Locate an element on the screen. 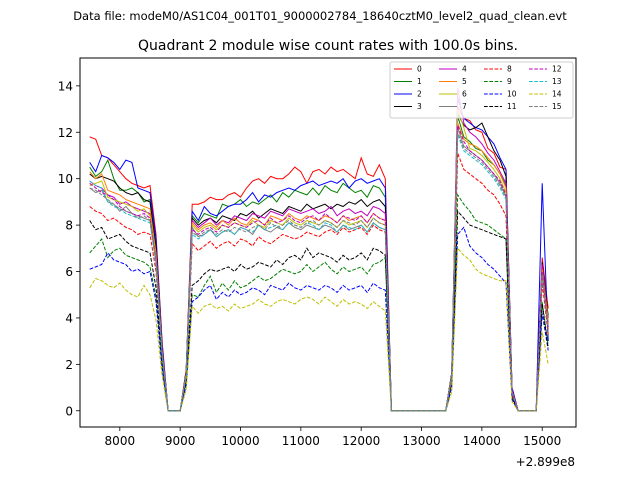  y-tick-label-12: 12 is located at coordinates (65, 133).